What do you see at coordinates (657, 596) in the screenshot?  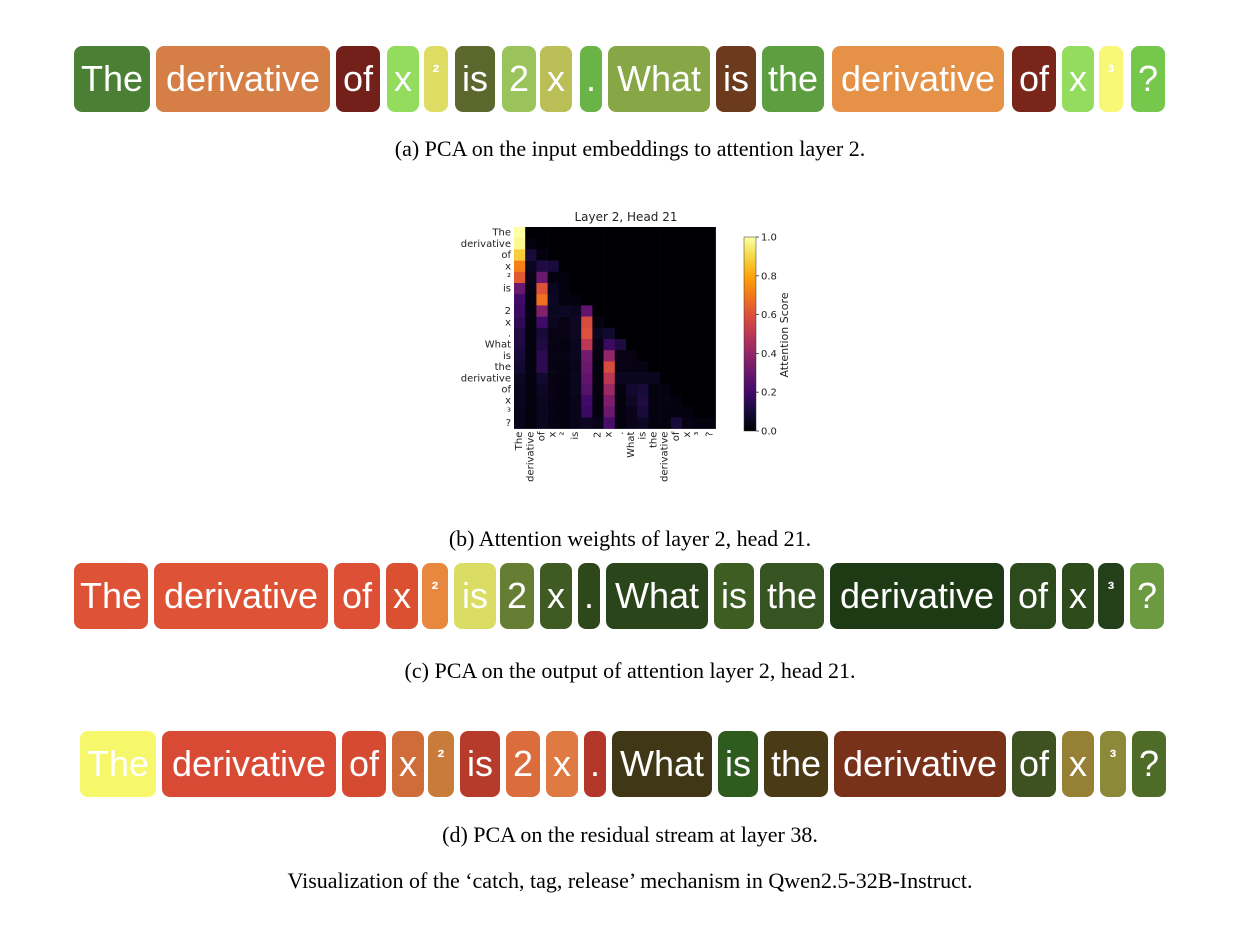 I see `token: What` at bounding box center [657, 596].